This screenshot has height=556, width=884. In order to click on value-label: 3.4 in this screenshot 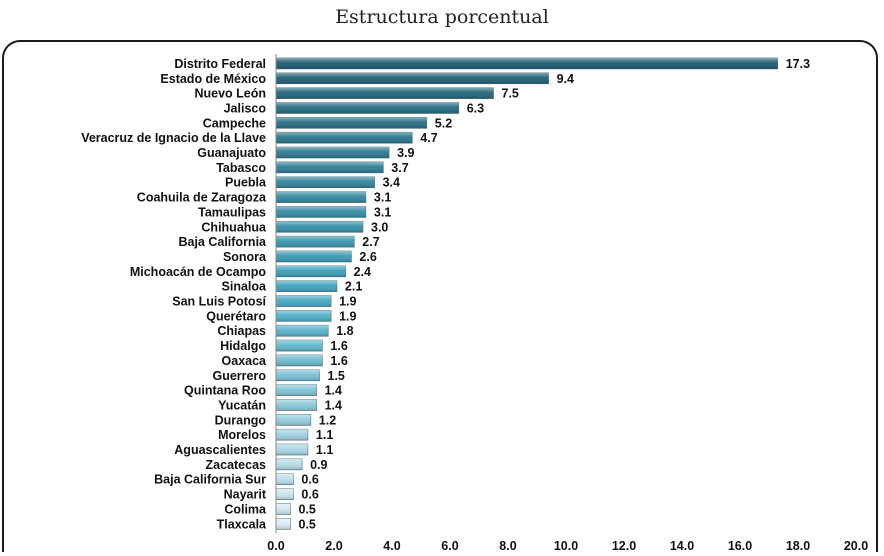, I will do `click(391, 183)`.